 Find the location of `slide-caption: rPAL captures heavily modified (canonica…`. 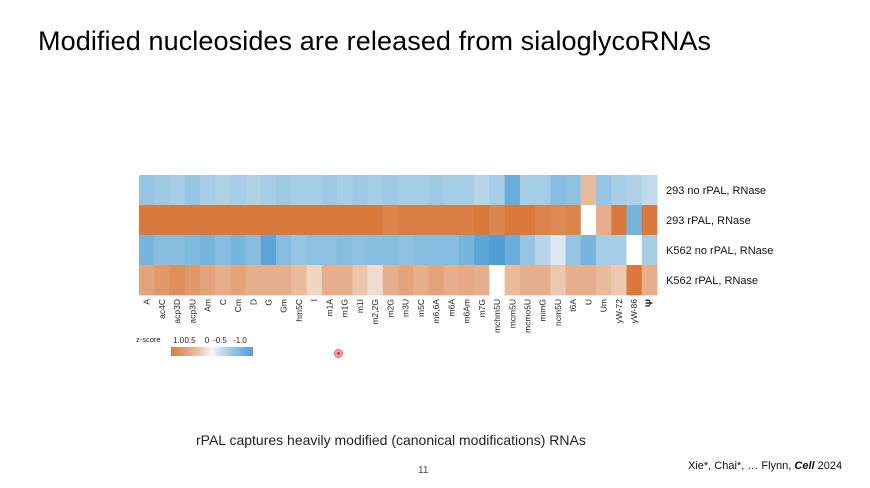

slide-caption: rPAL captures heavily modified (canonica… is located at coordinates (391, 440).